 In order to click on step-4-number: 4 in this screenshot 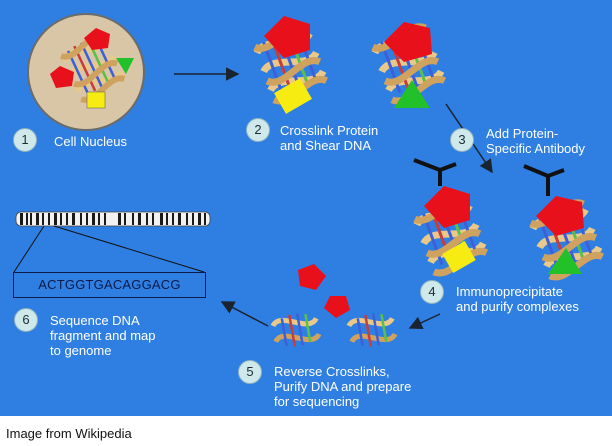, I will do `click(432, 292)`.